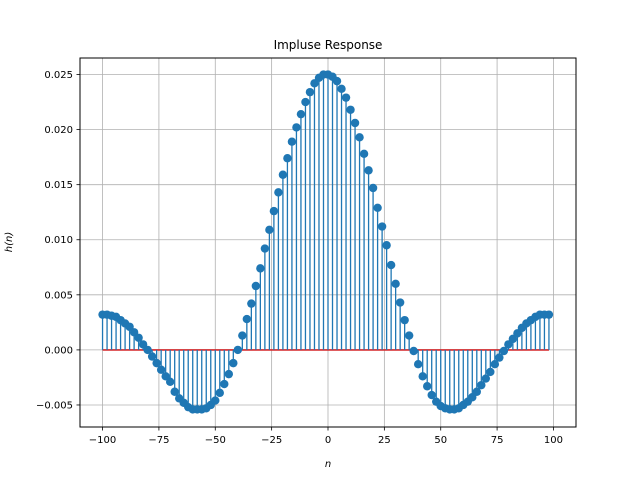 This screenshot has width=640, height=480. I want to click on y-axis-label: h(n), so click(9, 242).